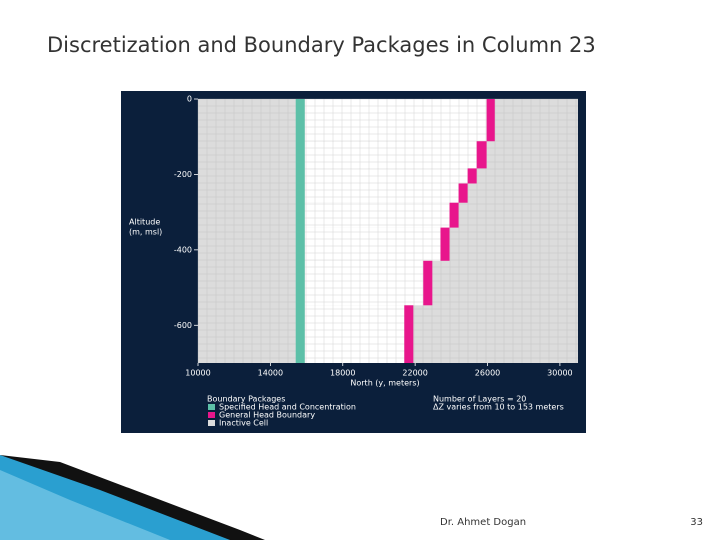 Image resolution: width=720 pixels, height=540 pixels. Describe the element at coordinates (414, 373) in the screenshot. I see `x-tick-label: 22000` at that location.